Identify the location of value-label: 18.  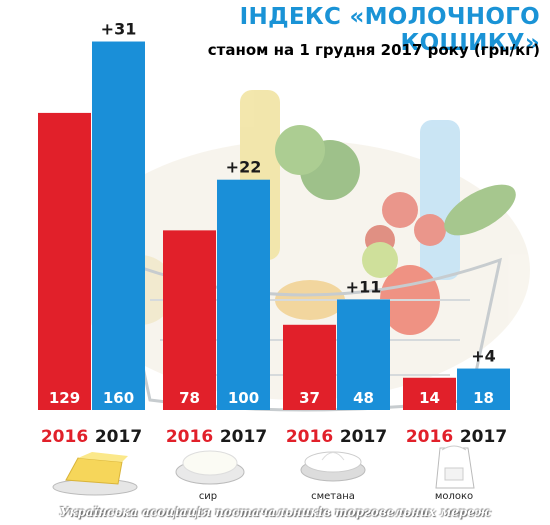
(483, 398).